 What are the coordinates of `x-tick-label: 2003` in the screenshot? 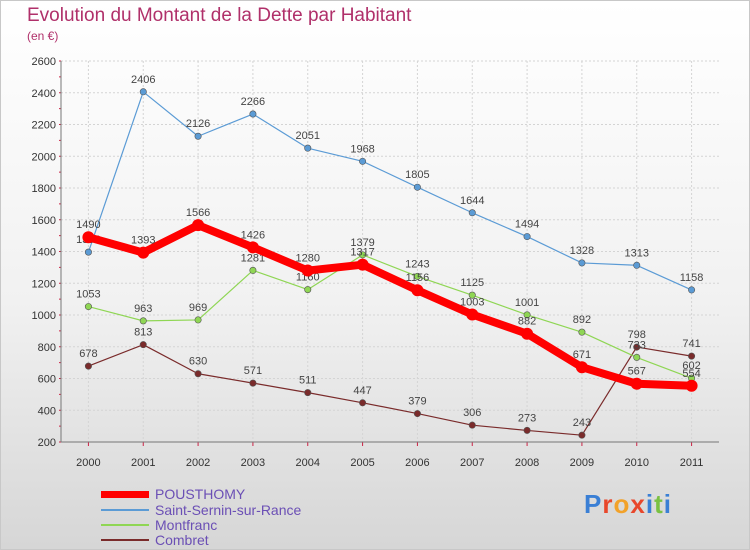 It's located at (253, 463).